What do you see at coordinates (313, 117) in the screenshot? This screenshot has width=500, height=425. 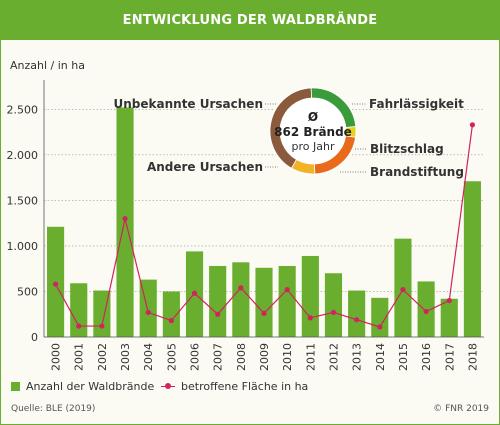 I see `donut-symbol: Ø` at bounding box center [313, 117].